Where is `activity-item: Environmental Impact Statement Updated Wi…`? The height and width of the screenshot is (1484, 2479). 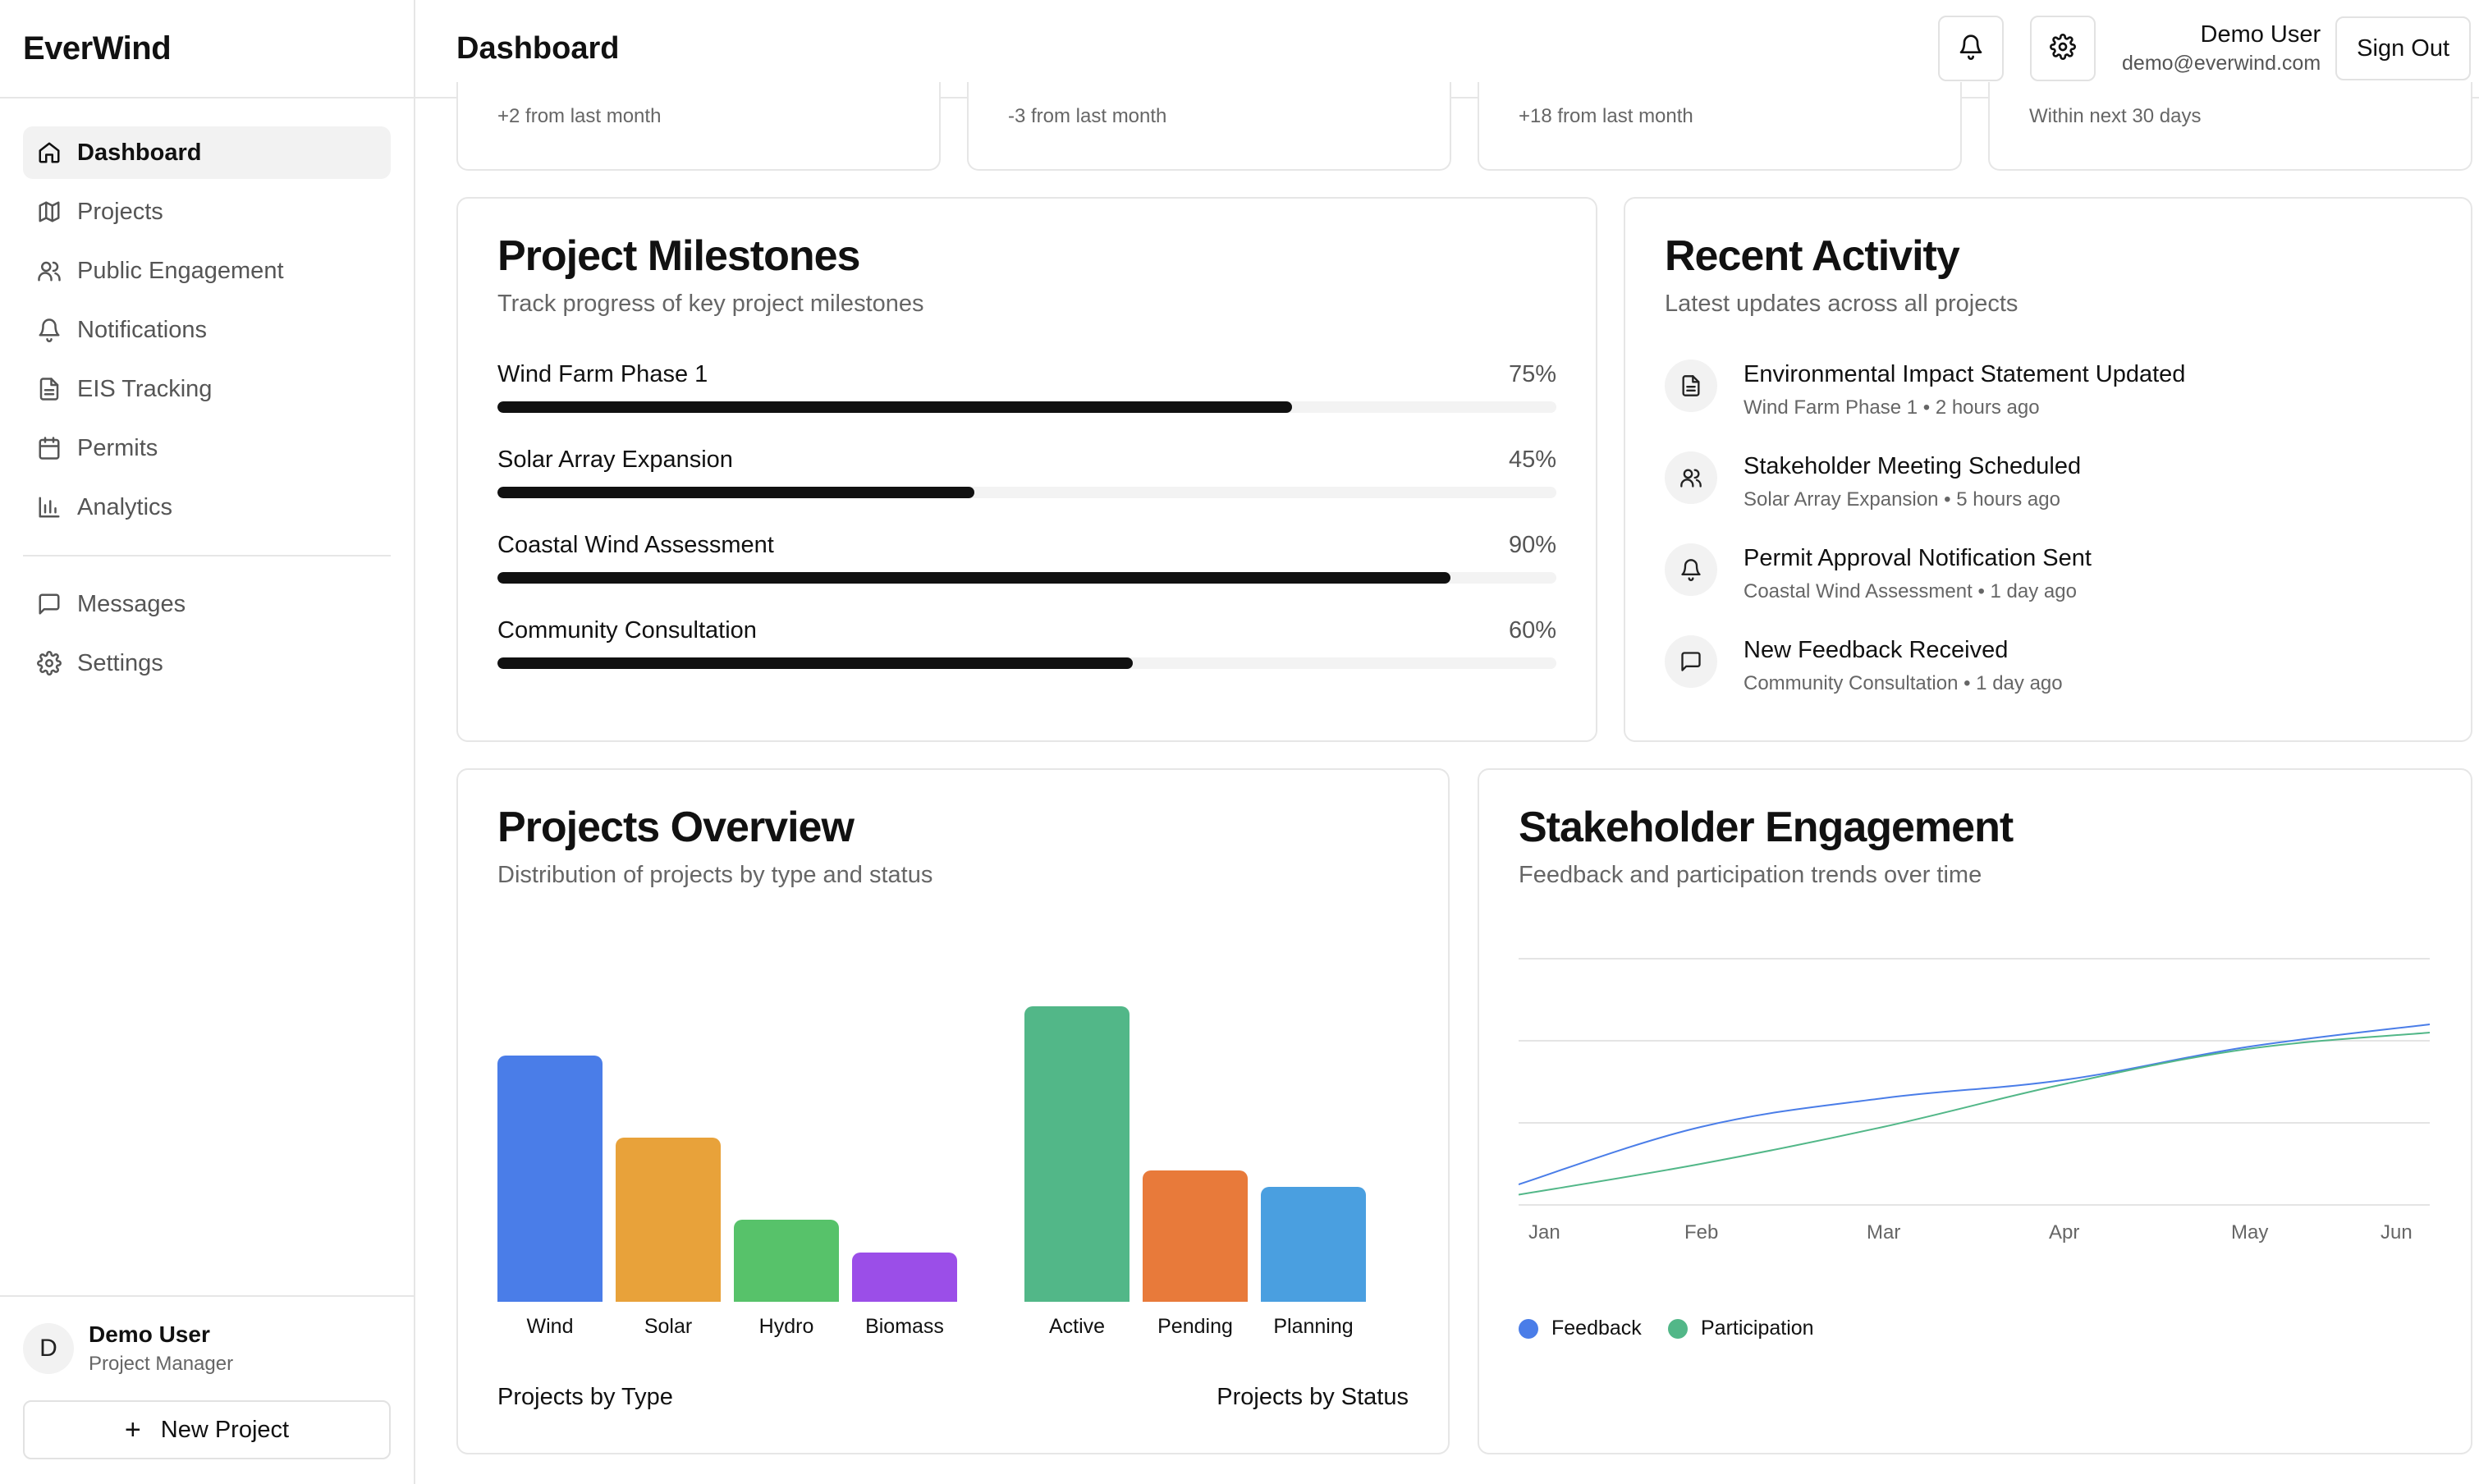
activity-item: Environmental Impact Statement Updated Wi… is located at coordinates (2051, 389).